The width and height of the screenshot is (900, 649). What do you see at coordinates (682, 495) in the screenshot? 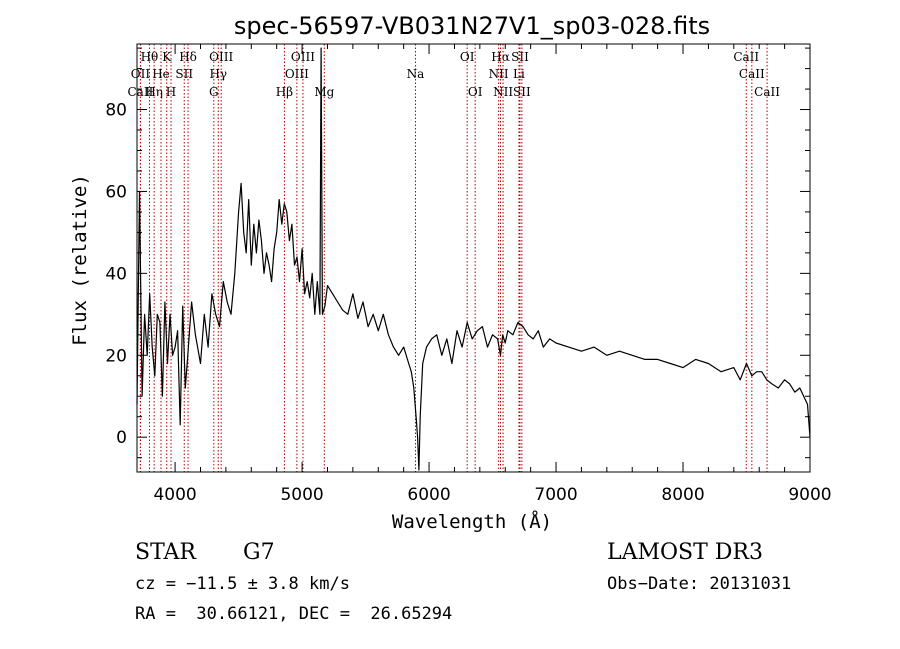
I see `x-tick-label: 8000` at bounding box center [682, 495].